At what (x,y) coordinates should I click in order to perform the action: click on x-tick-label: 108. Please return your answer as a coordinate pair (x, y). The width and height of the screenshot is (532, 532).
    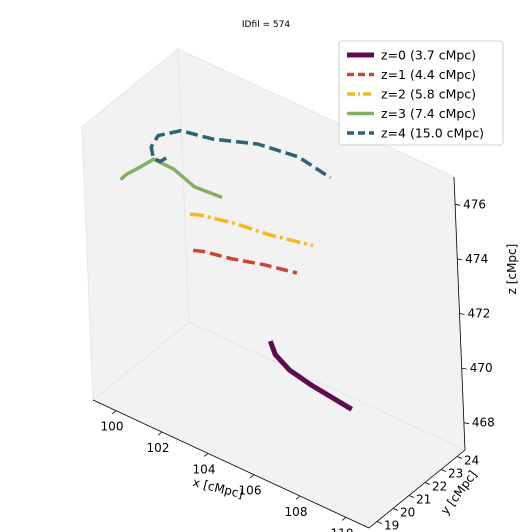
    Looking at the image, I should click on (296, 512).